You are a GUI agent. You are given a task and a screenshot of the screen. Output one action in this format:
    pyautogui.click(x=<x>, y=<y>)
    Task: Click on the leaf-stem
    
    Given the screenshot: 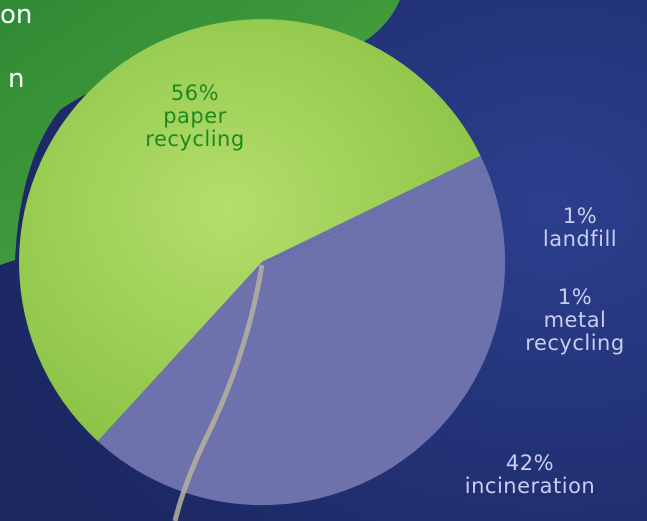 What is the action you would take?
    pyautogui.click(x=218, y=392)
    